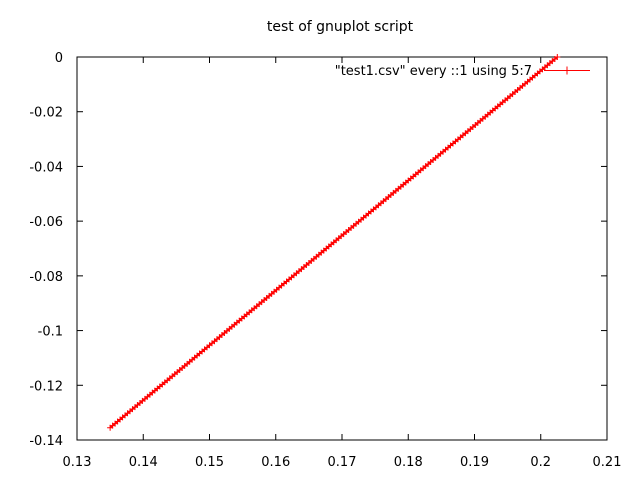  I want to click on x-tick-label: 0.13, so click(77, 462).